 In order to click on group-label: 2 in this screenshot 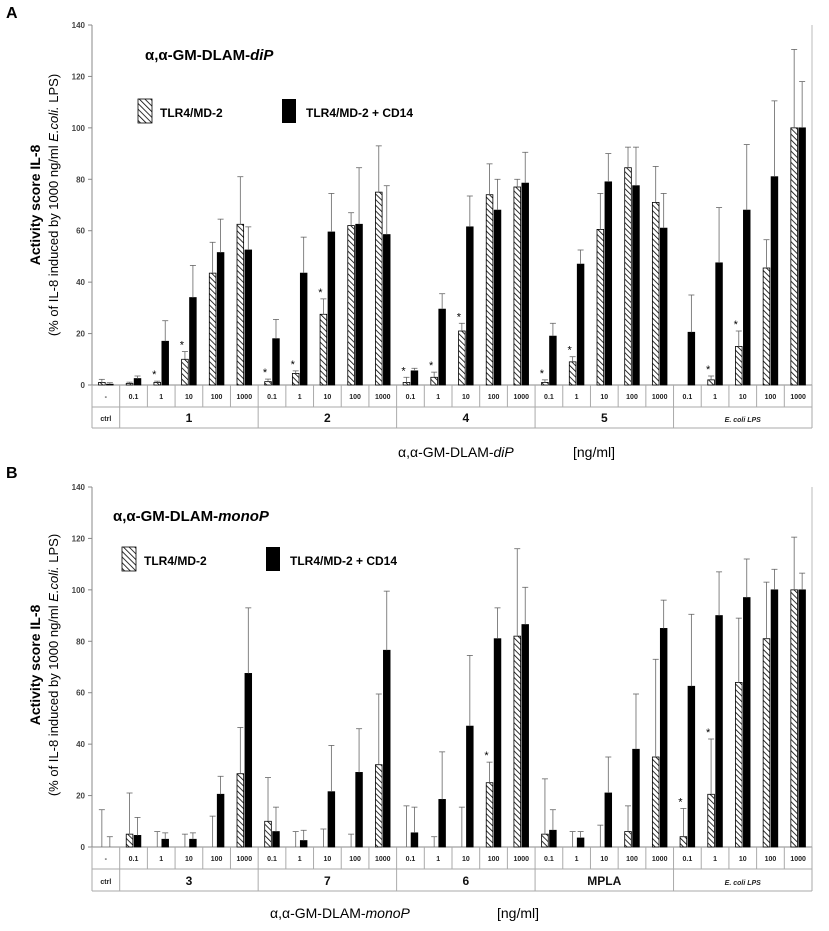, I will do `click(327, 418)`.